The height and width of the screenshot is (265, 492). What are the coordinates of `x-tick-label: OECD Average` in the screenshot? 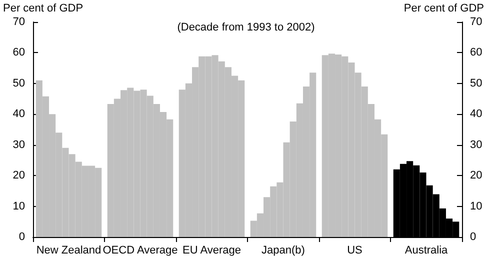 It's located at (140, 250).